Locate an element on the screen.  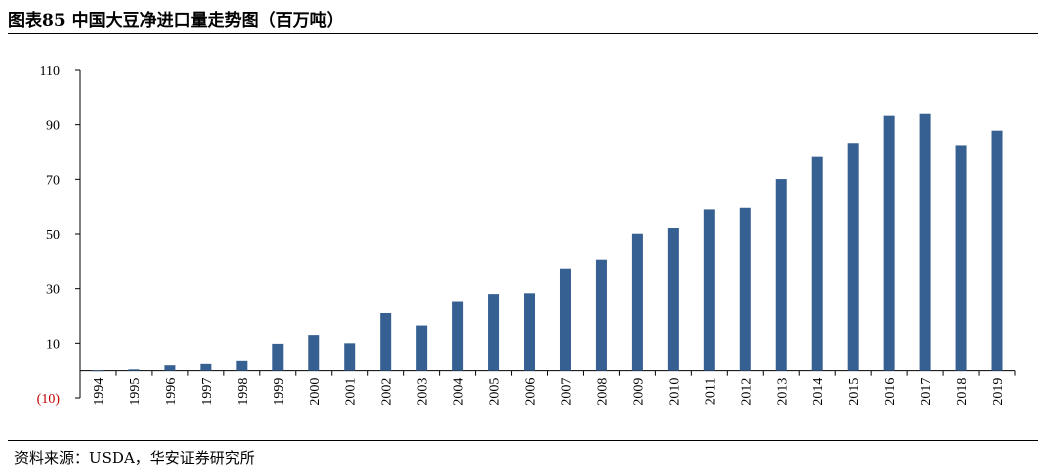
y-tick-label: (10) is located at coordinates (49, 399).